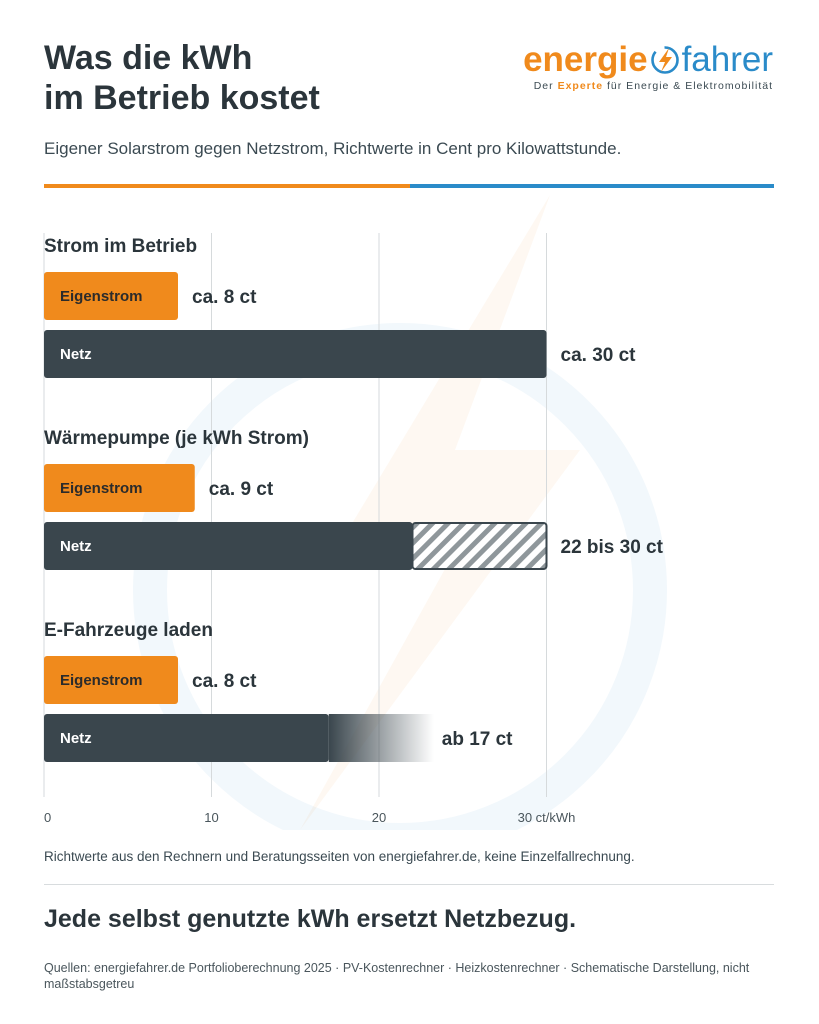 The width and height of the screenshot is (819, 1024). Describe the element at coordinates (599, 355) in the screenshot. I see `data-label: ca. 30 ct` at that location.